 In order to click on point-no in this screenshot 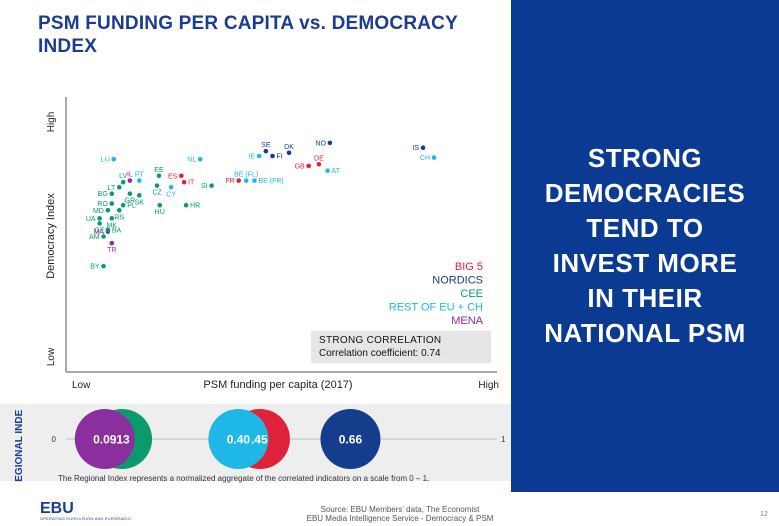, I will do `click(330, 143)`.